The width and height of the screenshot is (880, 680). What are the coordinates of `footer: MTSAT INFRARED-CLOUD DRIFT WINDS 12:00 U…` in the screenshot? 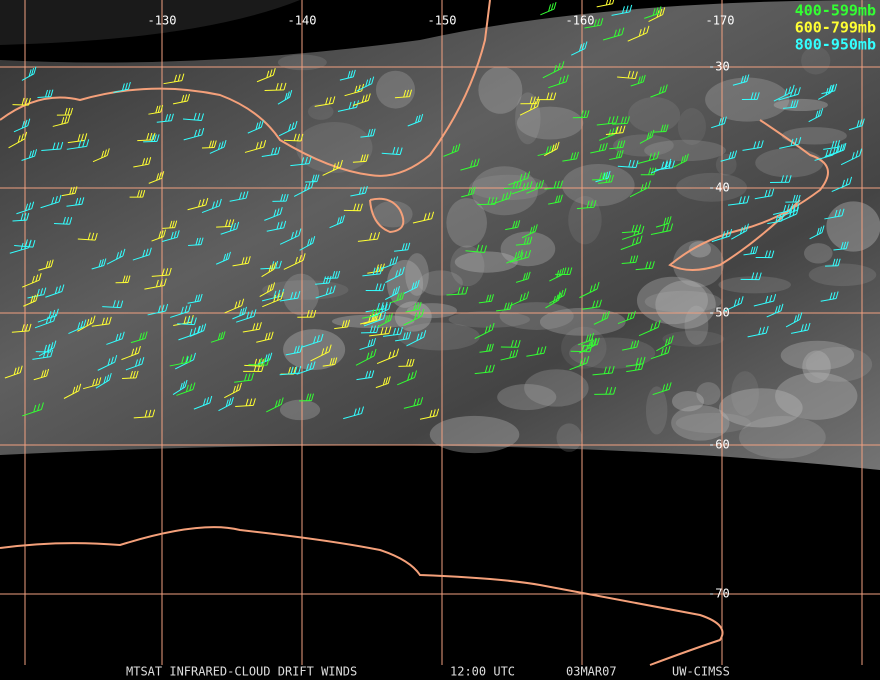 It's located at (428, 672).